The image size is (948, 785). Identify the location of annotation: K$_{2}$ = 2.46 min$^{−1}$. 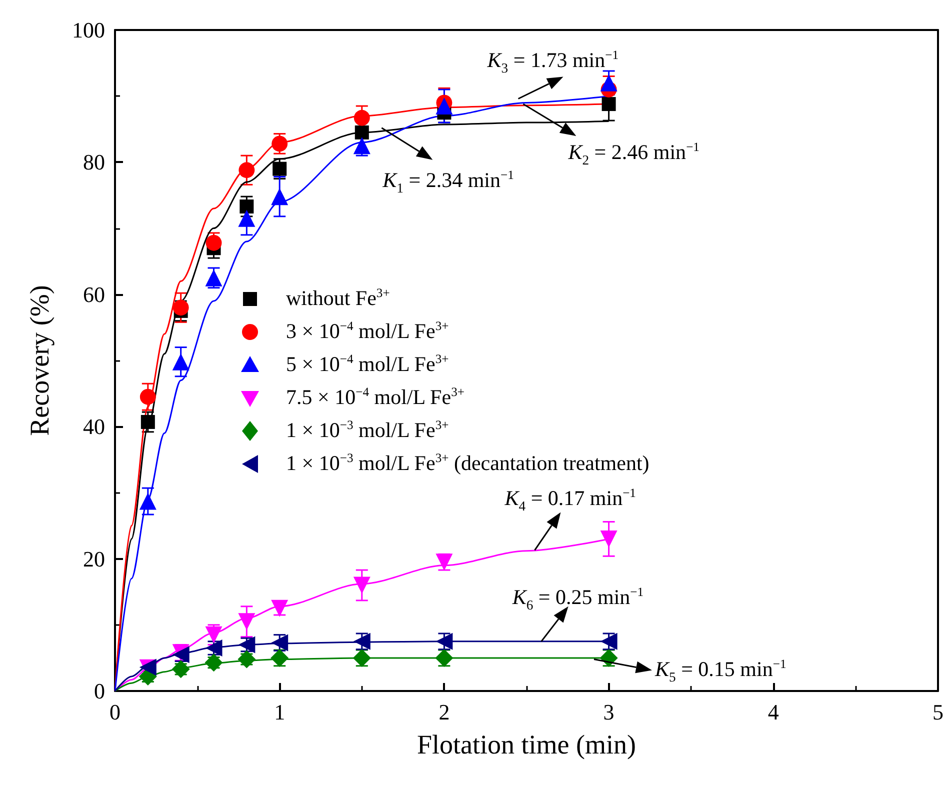
(634, 154).